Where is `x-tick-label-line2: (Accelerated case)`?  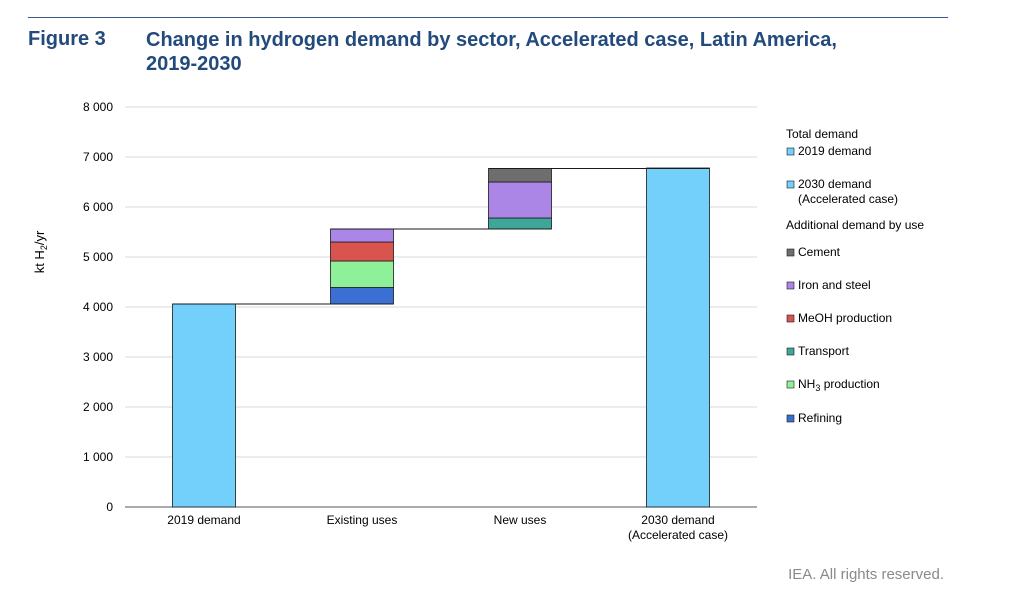 x-tick-label-line2: (Accelerated case) is located at coordinates (678, 535).